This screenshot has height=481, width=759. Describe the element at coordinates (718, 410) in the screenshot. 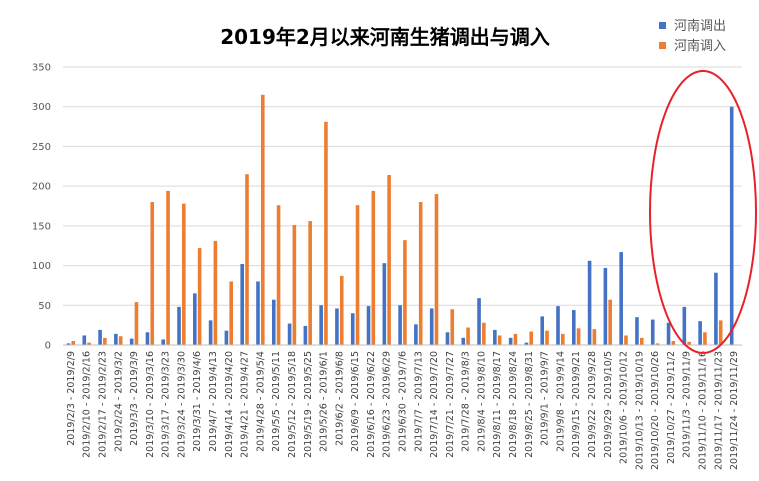

I see `x-tick-label: 2019/11/17 - 2019/11/23` at that location.